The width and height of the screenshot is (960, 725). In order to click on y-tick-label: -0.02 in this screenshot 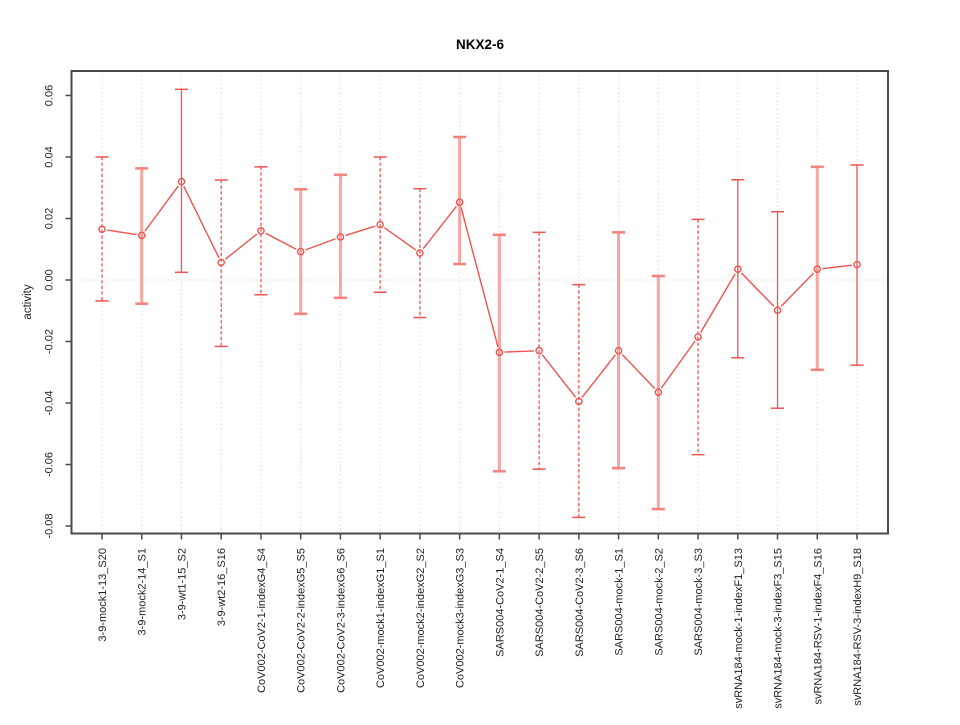, I will do `click(50, 341)`.